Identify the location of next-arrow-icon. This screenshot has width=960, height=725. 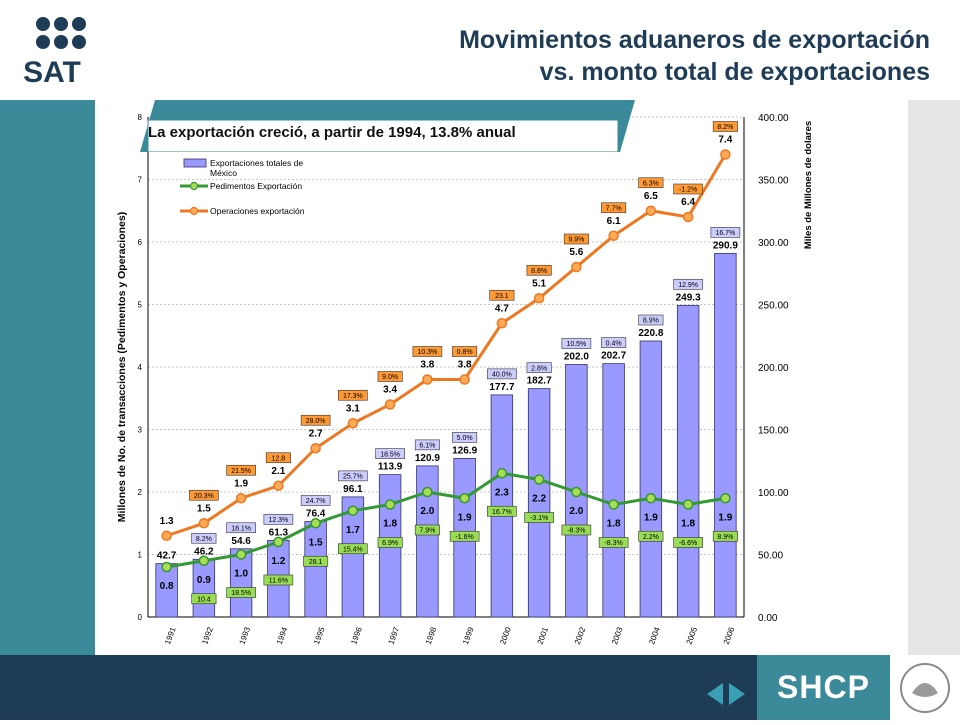
(737, 694).